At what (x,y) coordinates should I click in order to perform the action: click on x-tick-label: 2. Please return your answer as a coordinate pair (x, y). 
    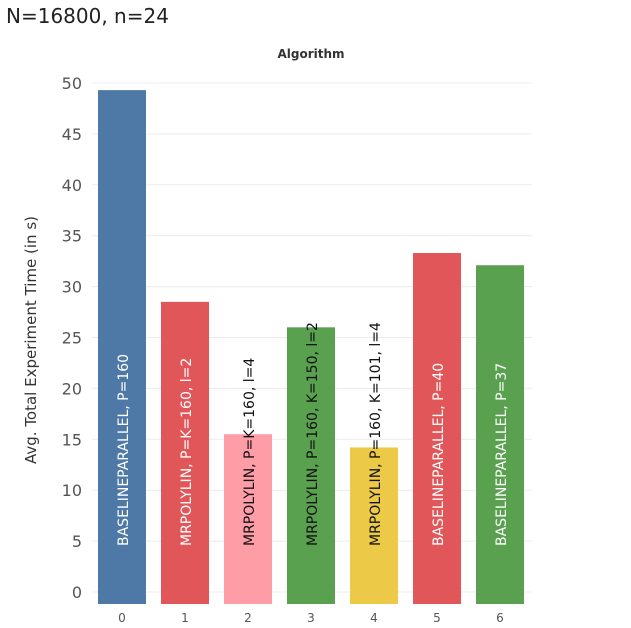
    Looking at the image, I should click on (248, 618).